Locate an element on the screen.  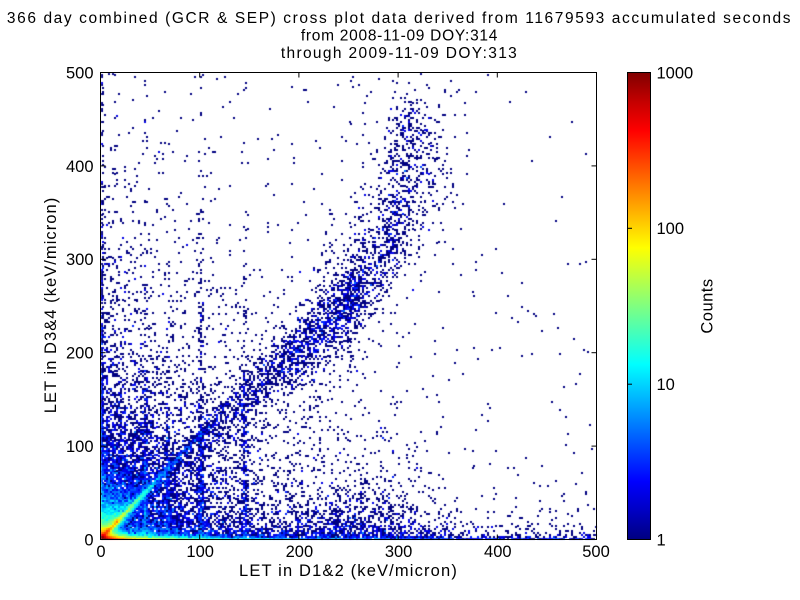
svg-text: from 2008-11-09 DOY:314 is located at coordinates (399, 36).